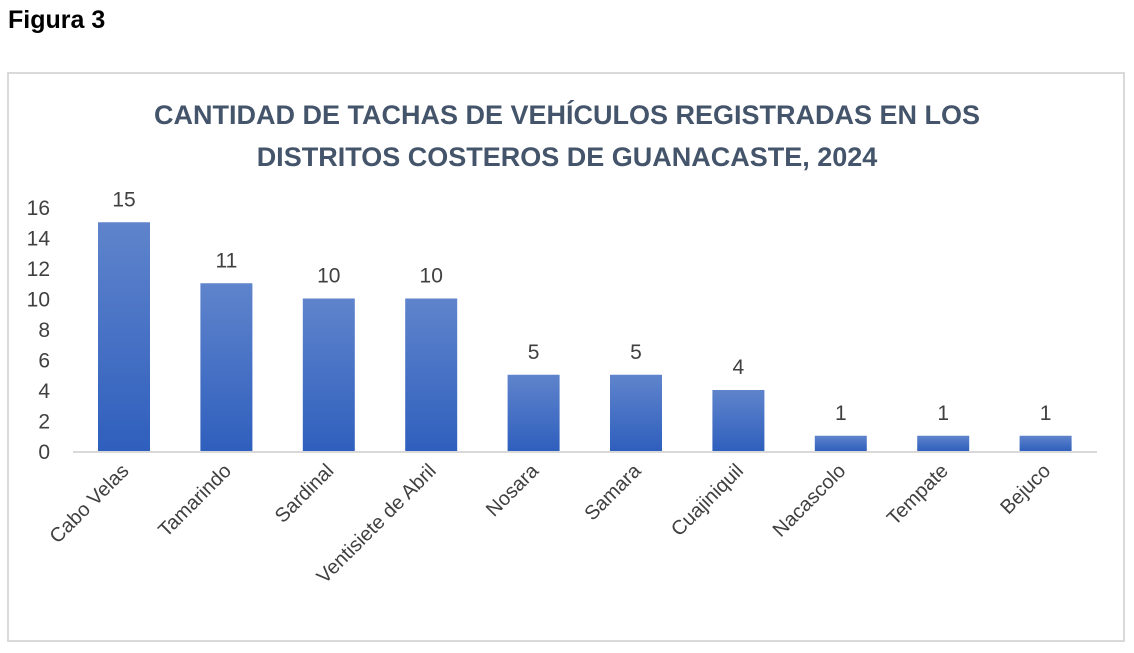  I want to click on data-label: 15, so click(123, 199).